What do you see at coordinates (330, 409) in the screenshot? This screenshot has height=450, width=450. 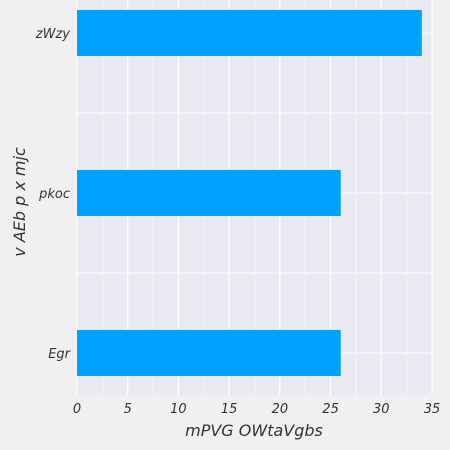 I see `x-tick-label: 25` at bounding box center [330, 409].